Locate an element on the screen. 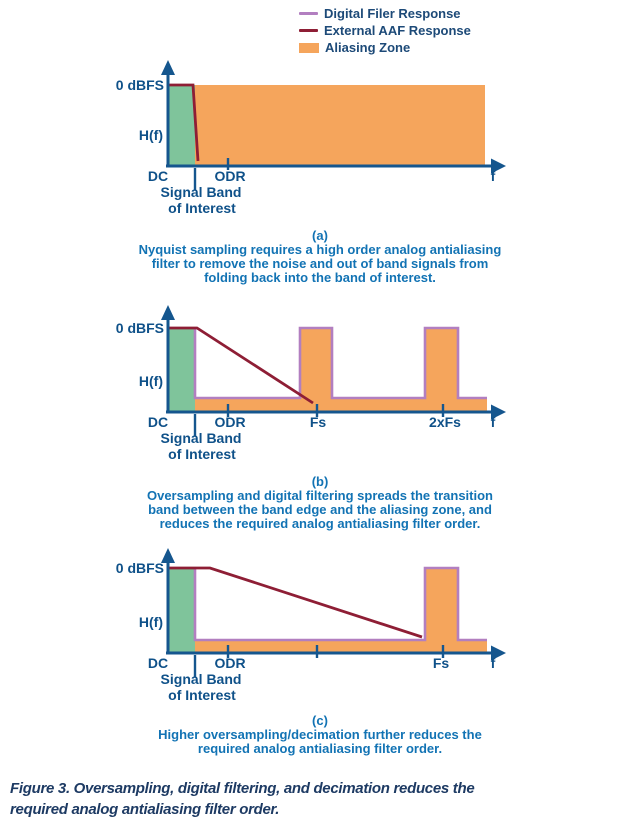  plot-b-x-axis-arrowhead is located at coordinates (498, 412).